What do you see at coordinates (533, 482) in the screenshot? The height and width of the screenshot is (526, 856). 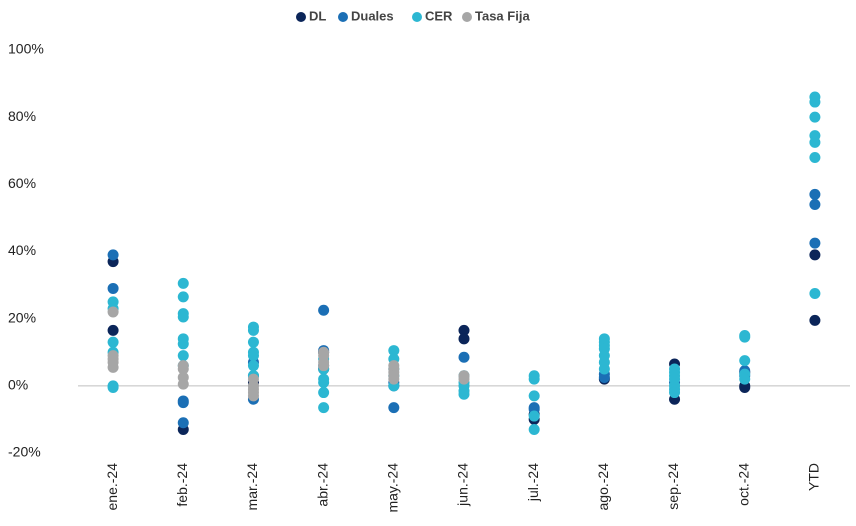 I see `x-tick-label: jul.-24` at bounding box center [533, 482].